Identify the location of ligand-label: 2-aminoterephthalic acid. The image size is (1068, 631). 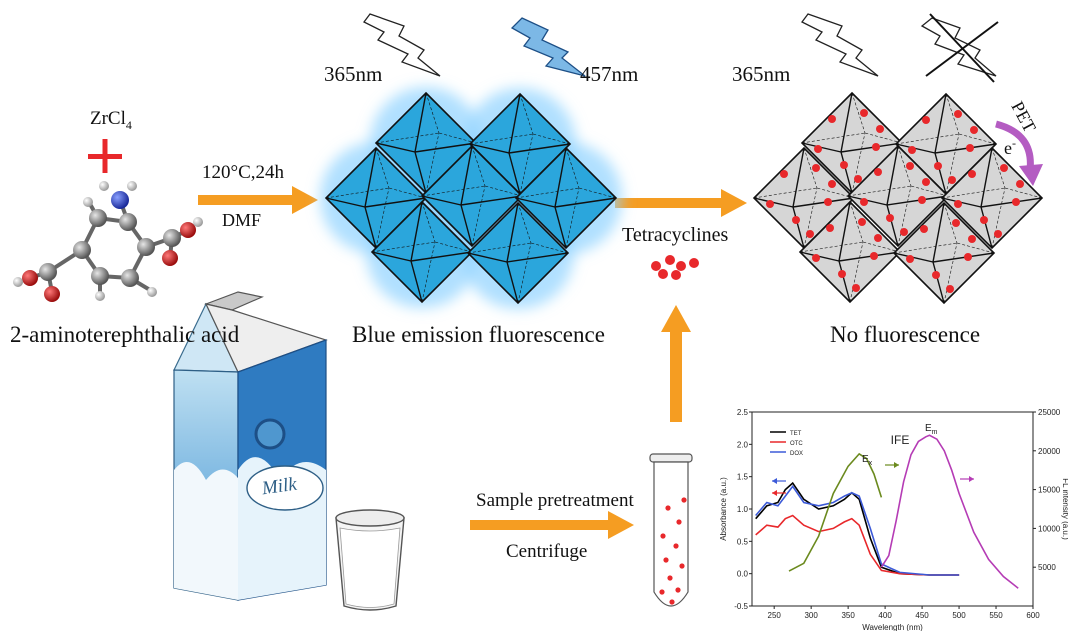
(125, 334).